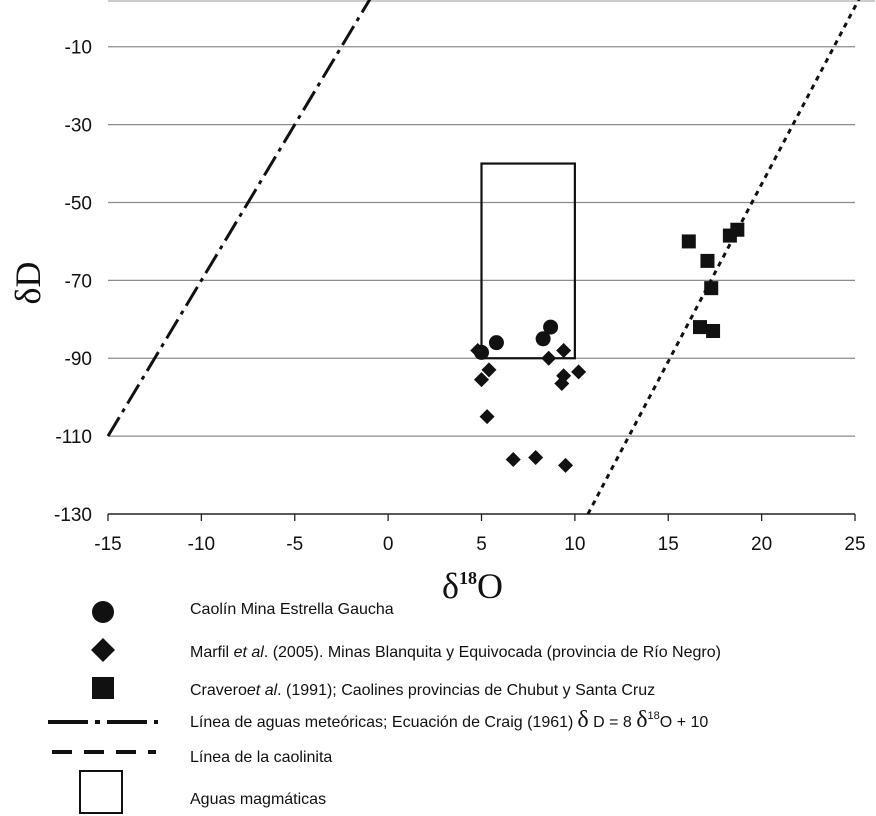 This screenshot has width=876, height=816. What do you see at coordinates (218, 690) in the screenshot?
I see `legend-square-label-a: Cravero` at bounding box center [218, 690].